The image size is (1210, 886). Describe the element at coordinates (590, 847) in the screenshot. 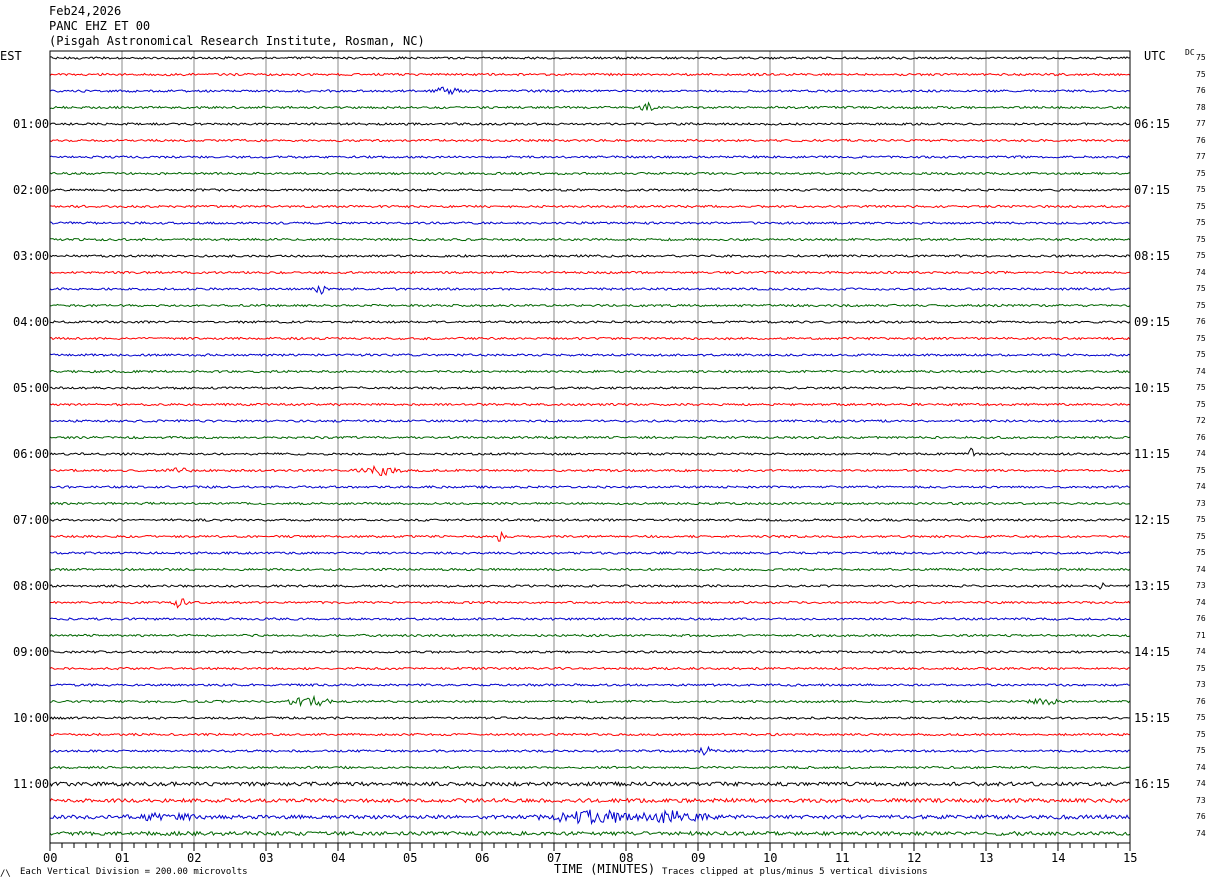

I see `x-axis-ticks` at that location.